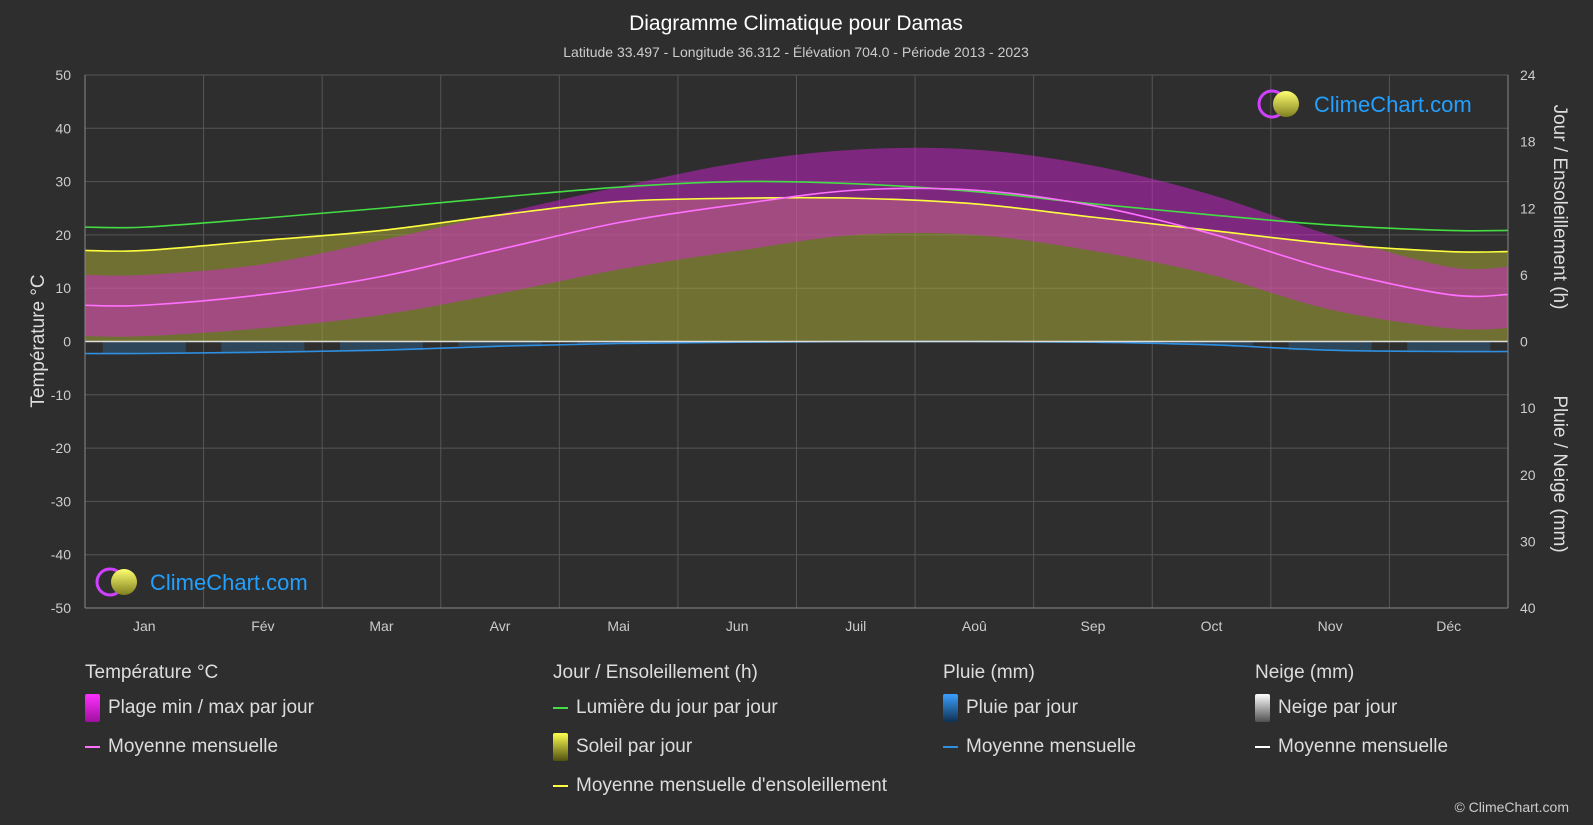 This screenshot has height=825, width=1593. Describe the element at coordinates (63, 182) in the screenshot. I see `y-tick-label-left: 30` at that location.